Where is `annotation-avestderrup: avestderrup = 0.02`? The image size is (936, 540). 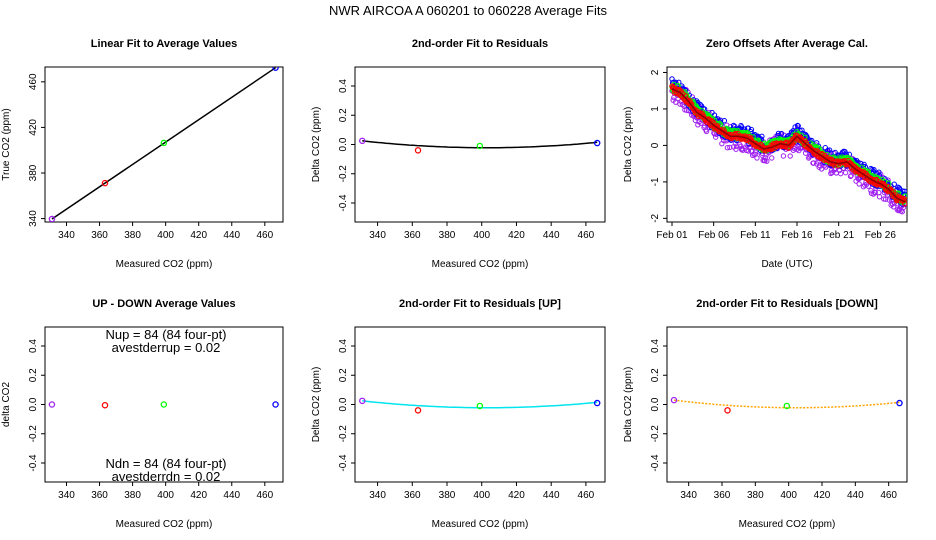
annotation-avestderrup: avestderrup = 0.02 is located at coordinates (166, 347).